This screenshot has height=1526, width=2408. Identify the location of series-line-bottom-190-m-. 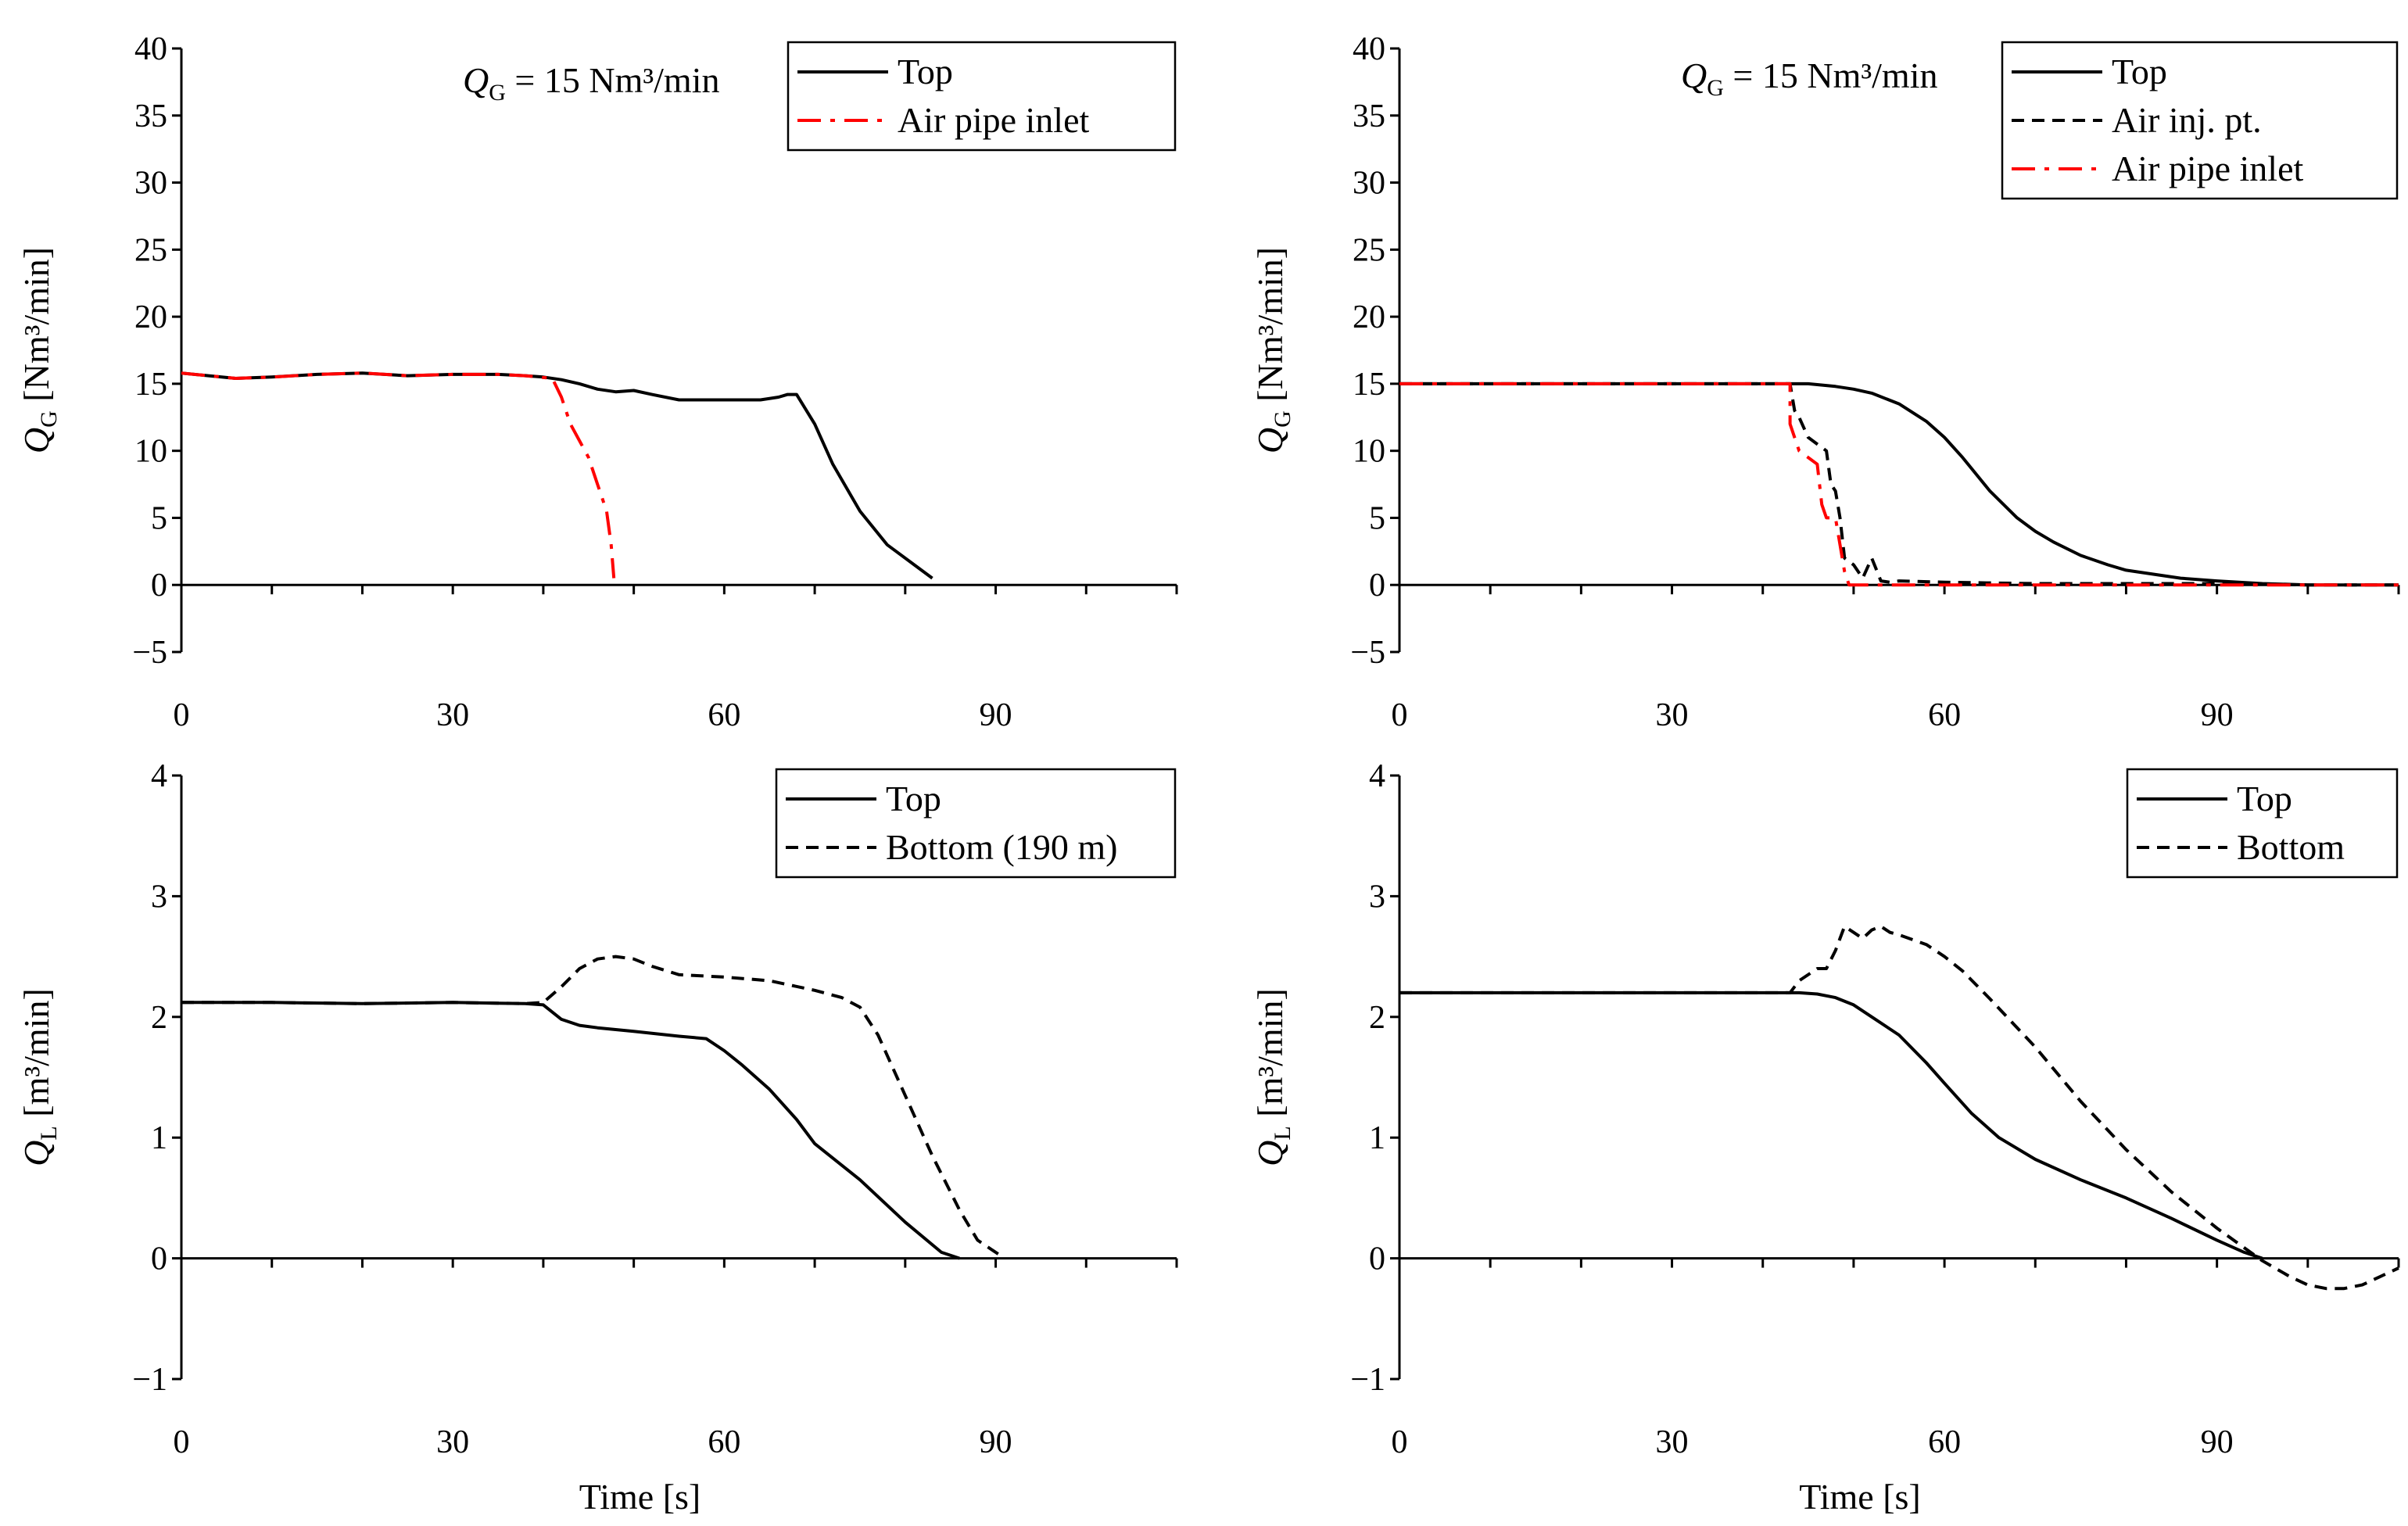
(594, 1107).